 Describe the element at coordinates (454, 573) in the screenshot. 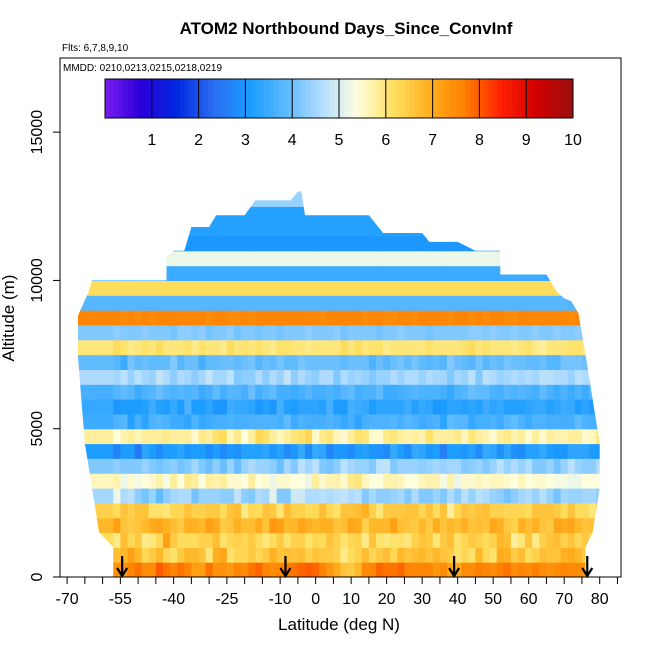

I see `profile-arrow-head` at that location.